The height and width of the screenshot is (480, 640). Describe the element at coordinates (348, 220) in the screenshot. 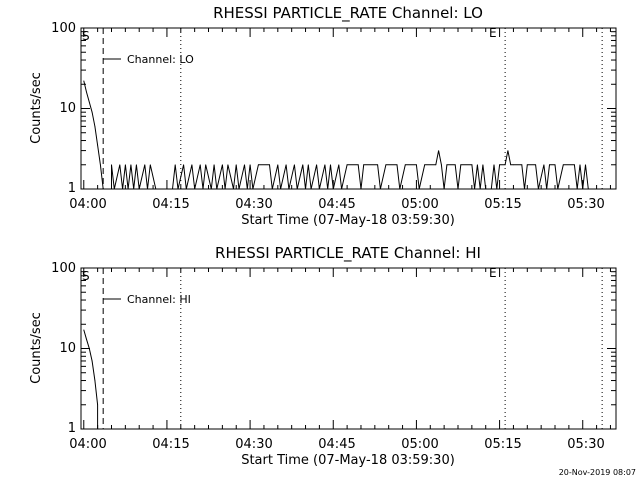

I see `x-axis-label: Start Time (07-May-18 03:59:30)` at that location.